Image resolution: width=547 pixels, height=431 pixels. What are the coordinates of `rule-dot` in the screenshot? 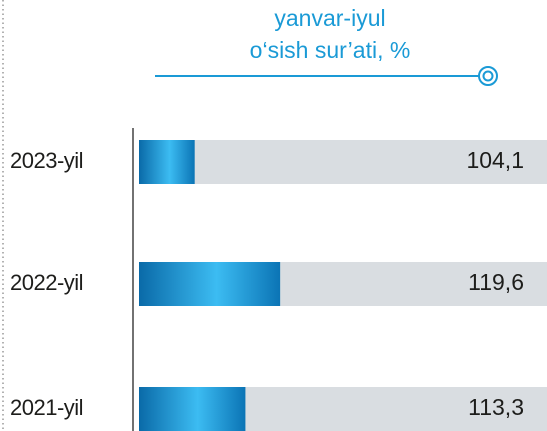 It's located at (488, 76).